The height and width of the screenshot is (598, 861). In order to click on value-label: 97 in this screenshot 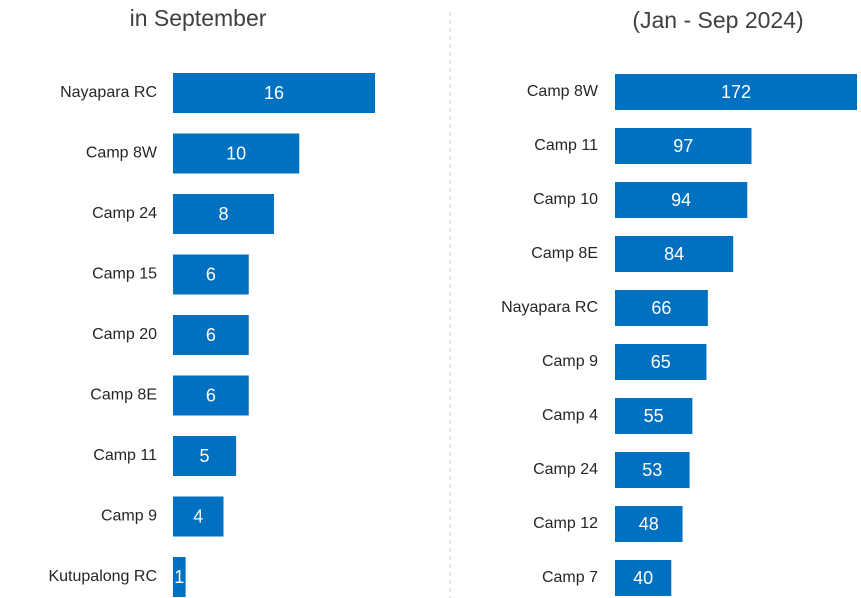, I will do `click(683, 146)`.